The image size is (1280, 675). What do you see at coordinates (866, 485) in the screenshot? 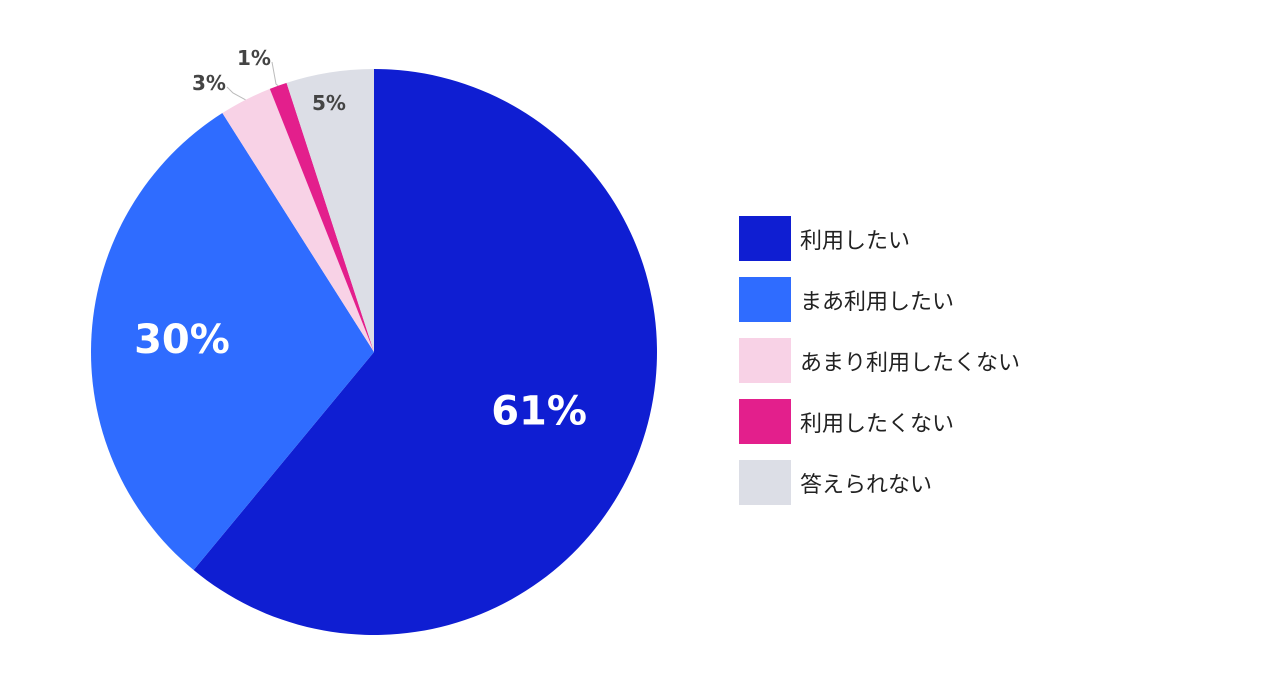
I see `legend-label: 答えられない` at bounding box center [866, 485].